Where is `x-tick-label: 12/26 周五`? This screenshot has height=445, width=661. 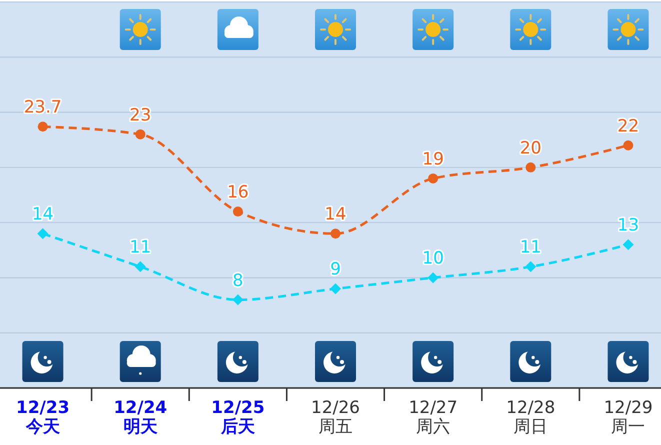 x-tick-label: 12/26 周五 is located at coordinates (335, 417).